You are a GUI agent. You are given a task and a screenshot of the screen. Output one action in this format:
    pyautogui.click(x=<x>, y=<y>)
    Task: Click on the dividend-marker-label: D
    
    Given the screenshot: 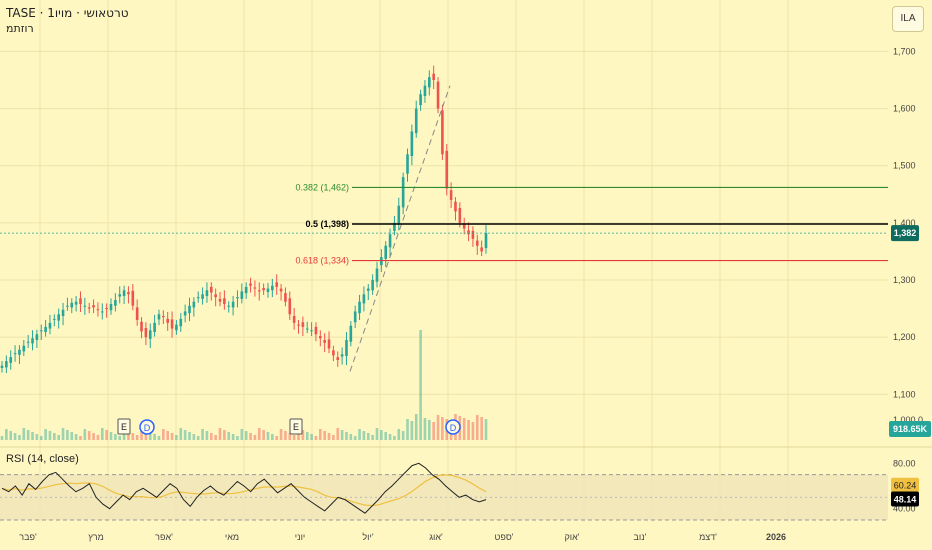 What is the action you would take?
    pyautogui.click(x=453, y=428)
    